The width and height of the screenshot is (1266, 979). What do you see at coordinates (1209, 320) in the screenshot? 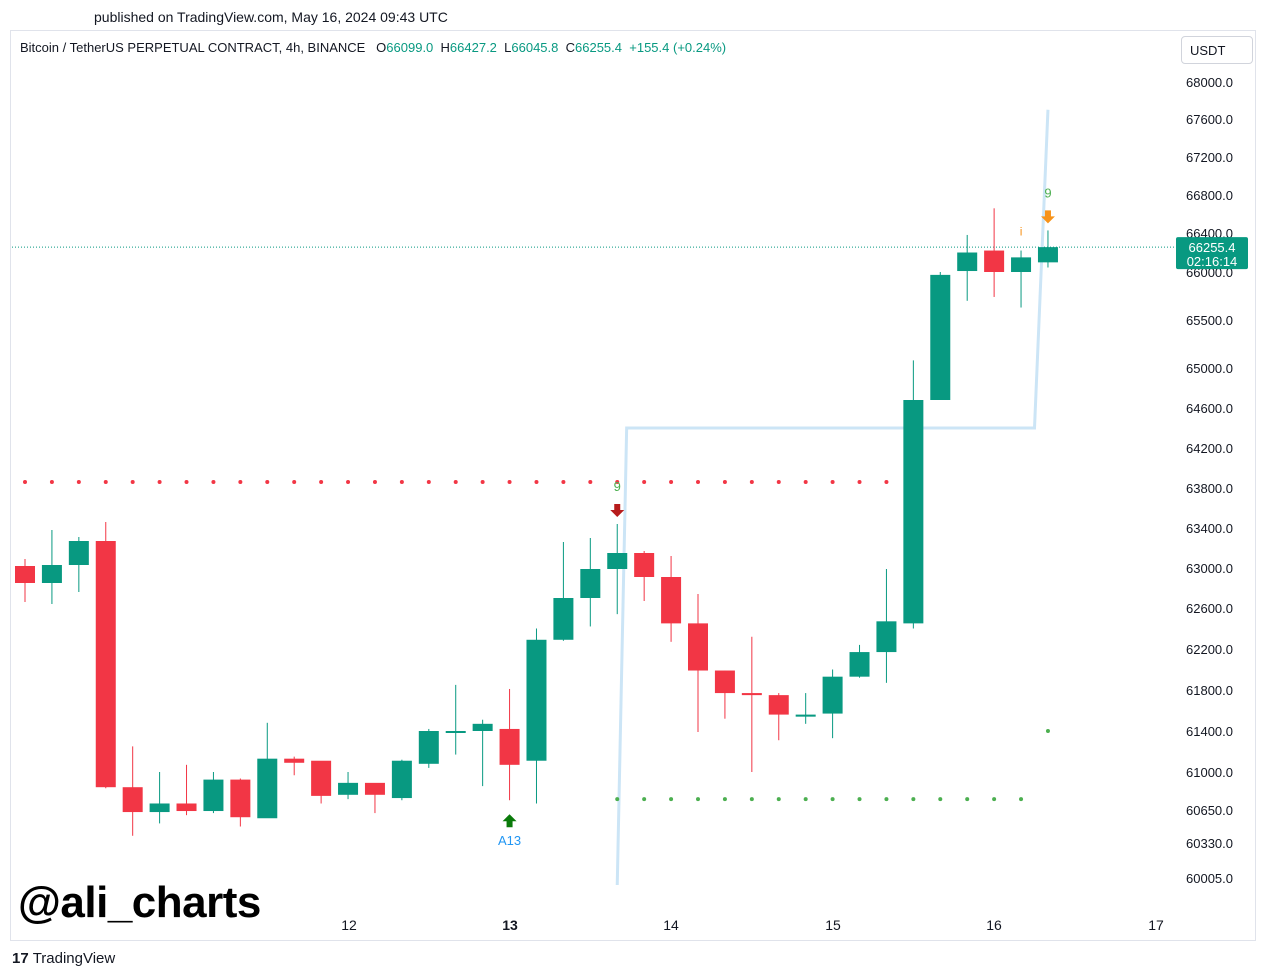
I see `y-tick-label: 65500.0` at bounding box center [1209, 320].